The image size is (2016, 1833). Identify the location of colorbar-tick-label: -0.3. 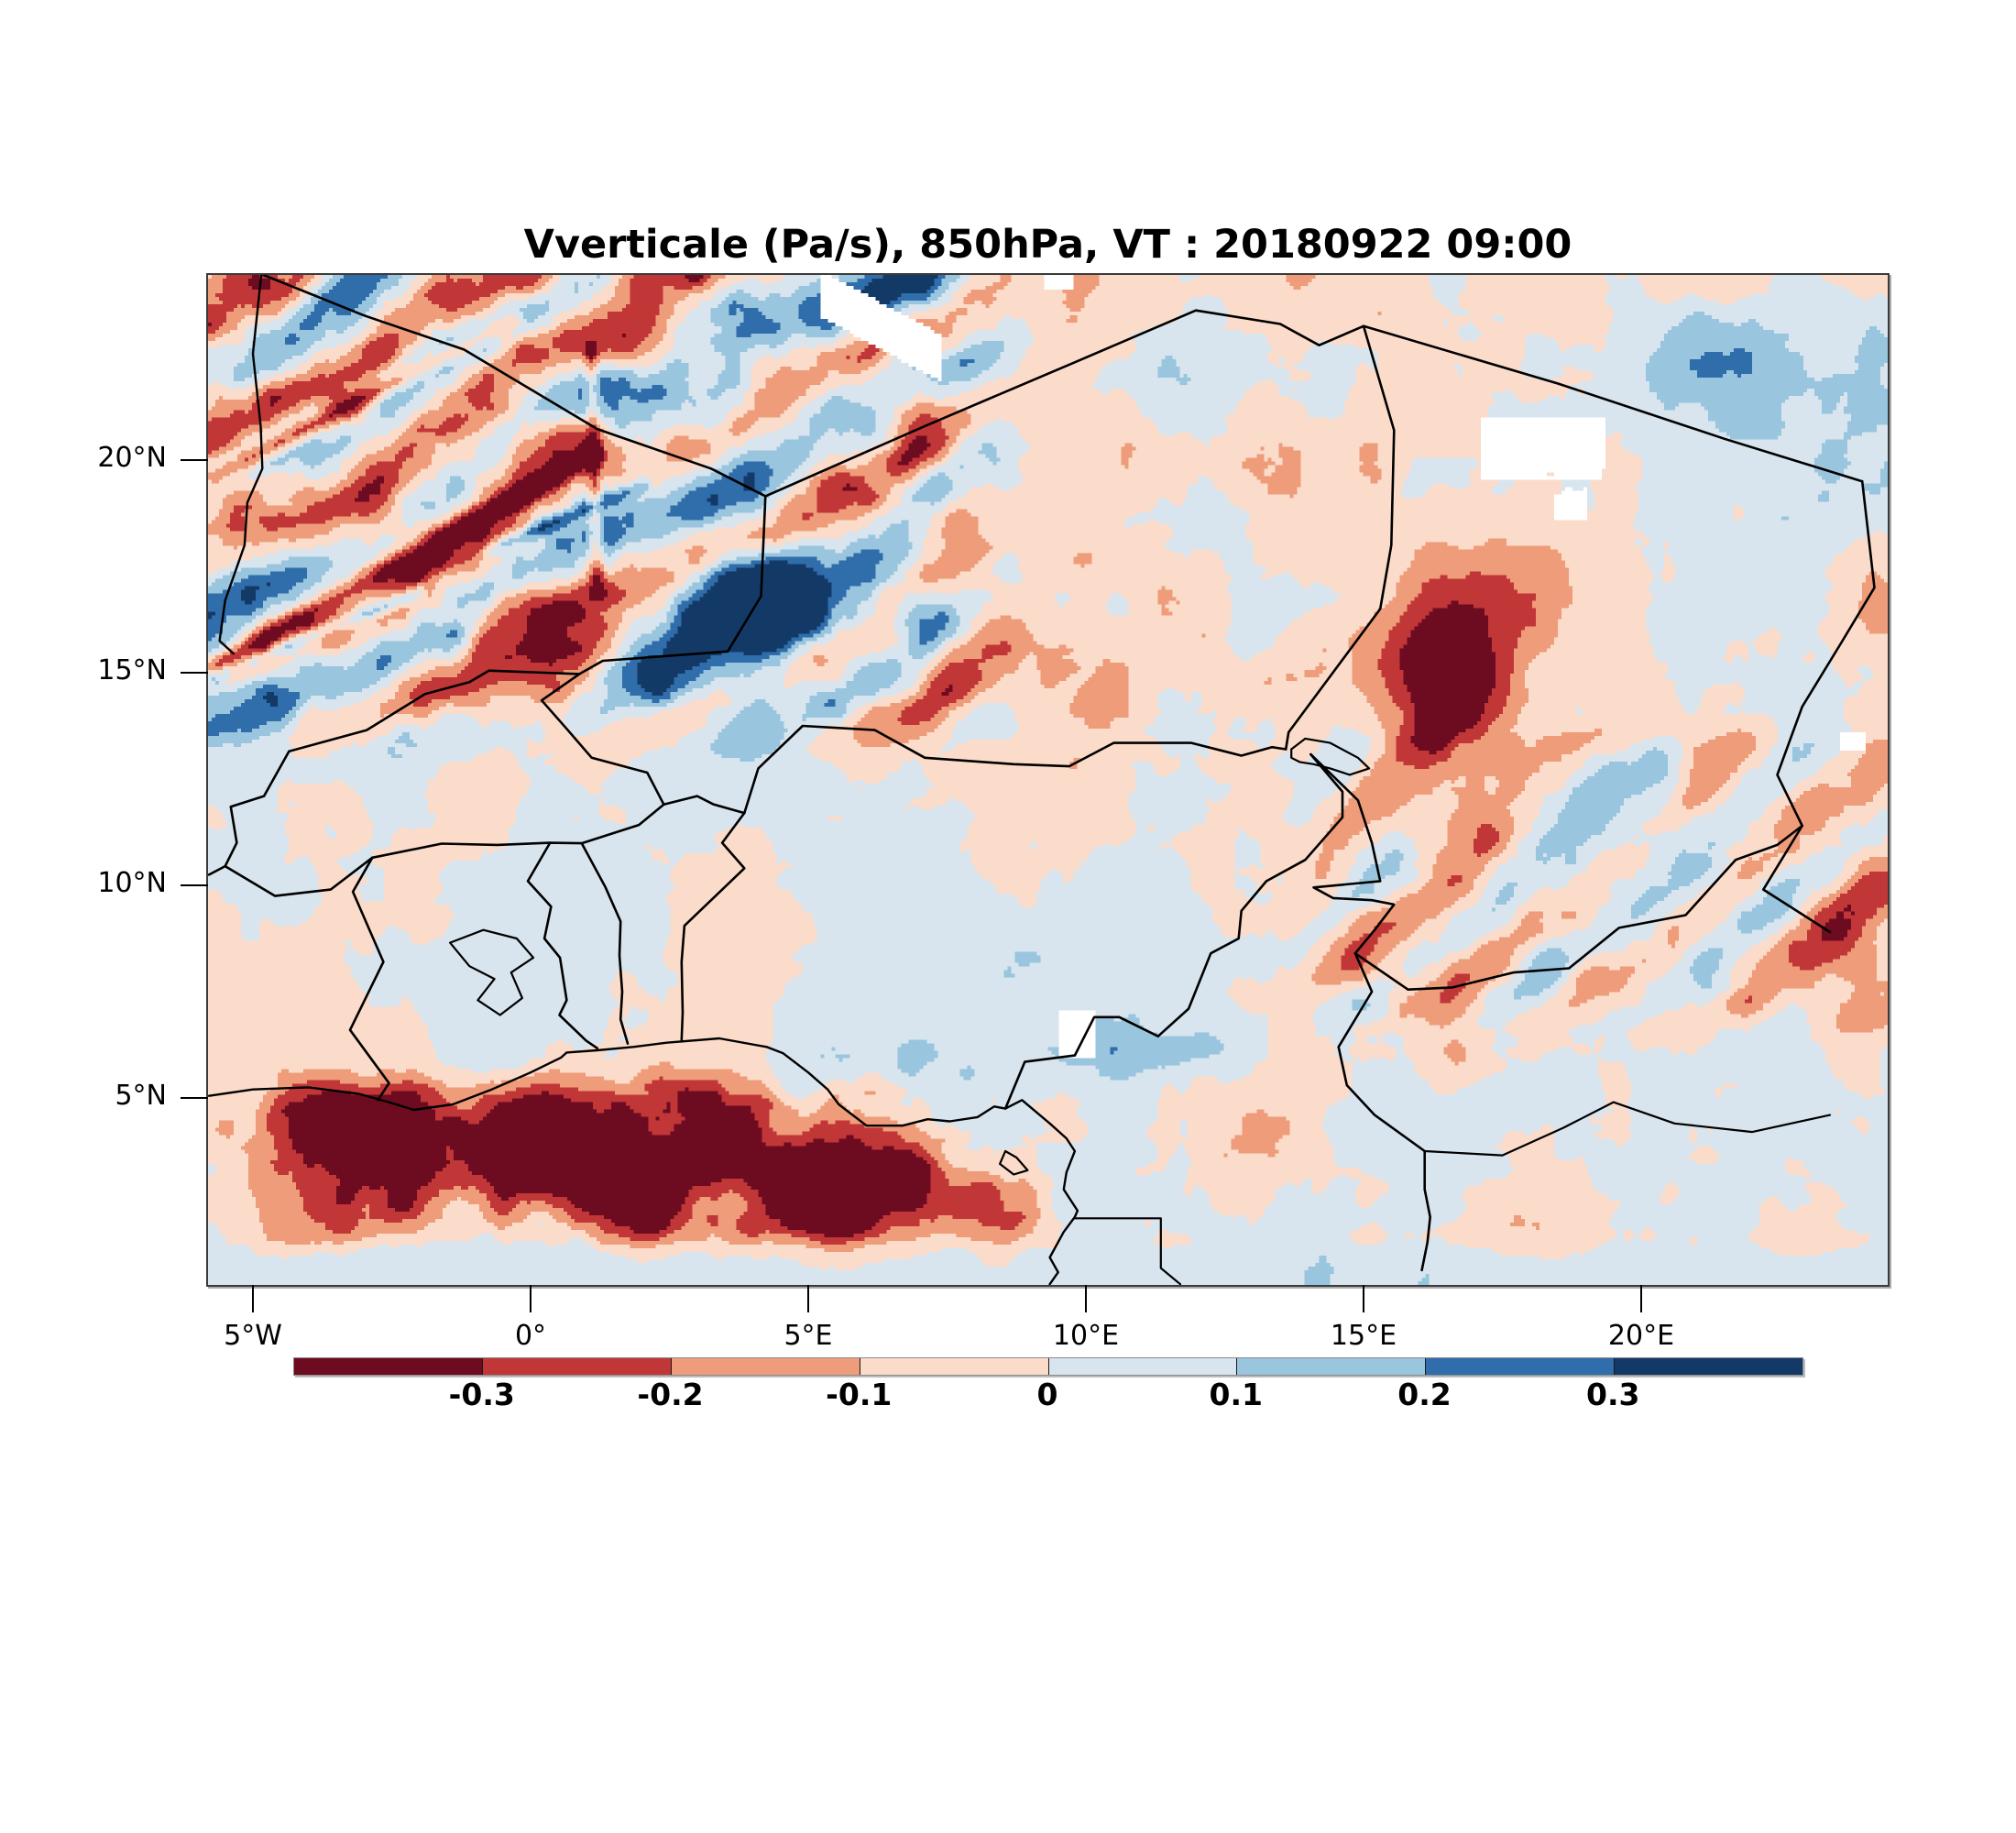
(481, 1394).